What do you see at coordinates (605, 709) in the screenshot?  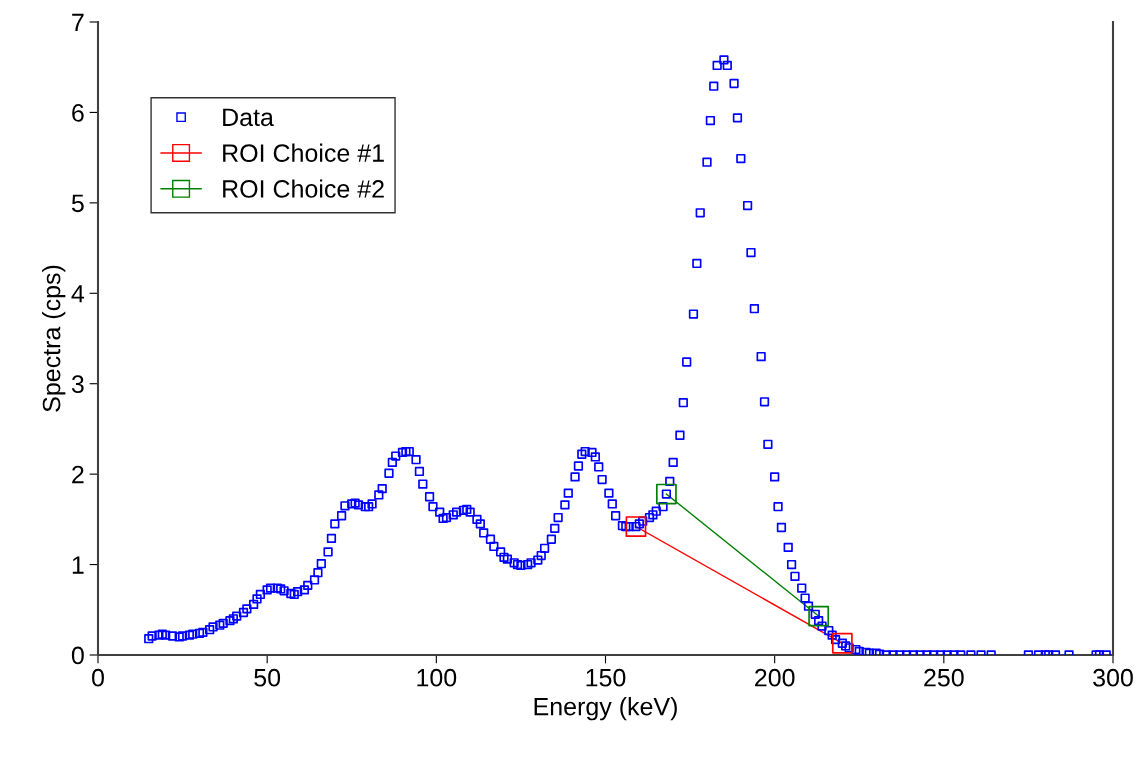 I see `x-axis-title: Energy (keV)` at bounding box center [605, 709].